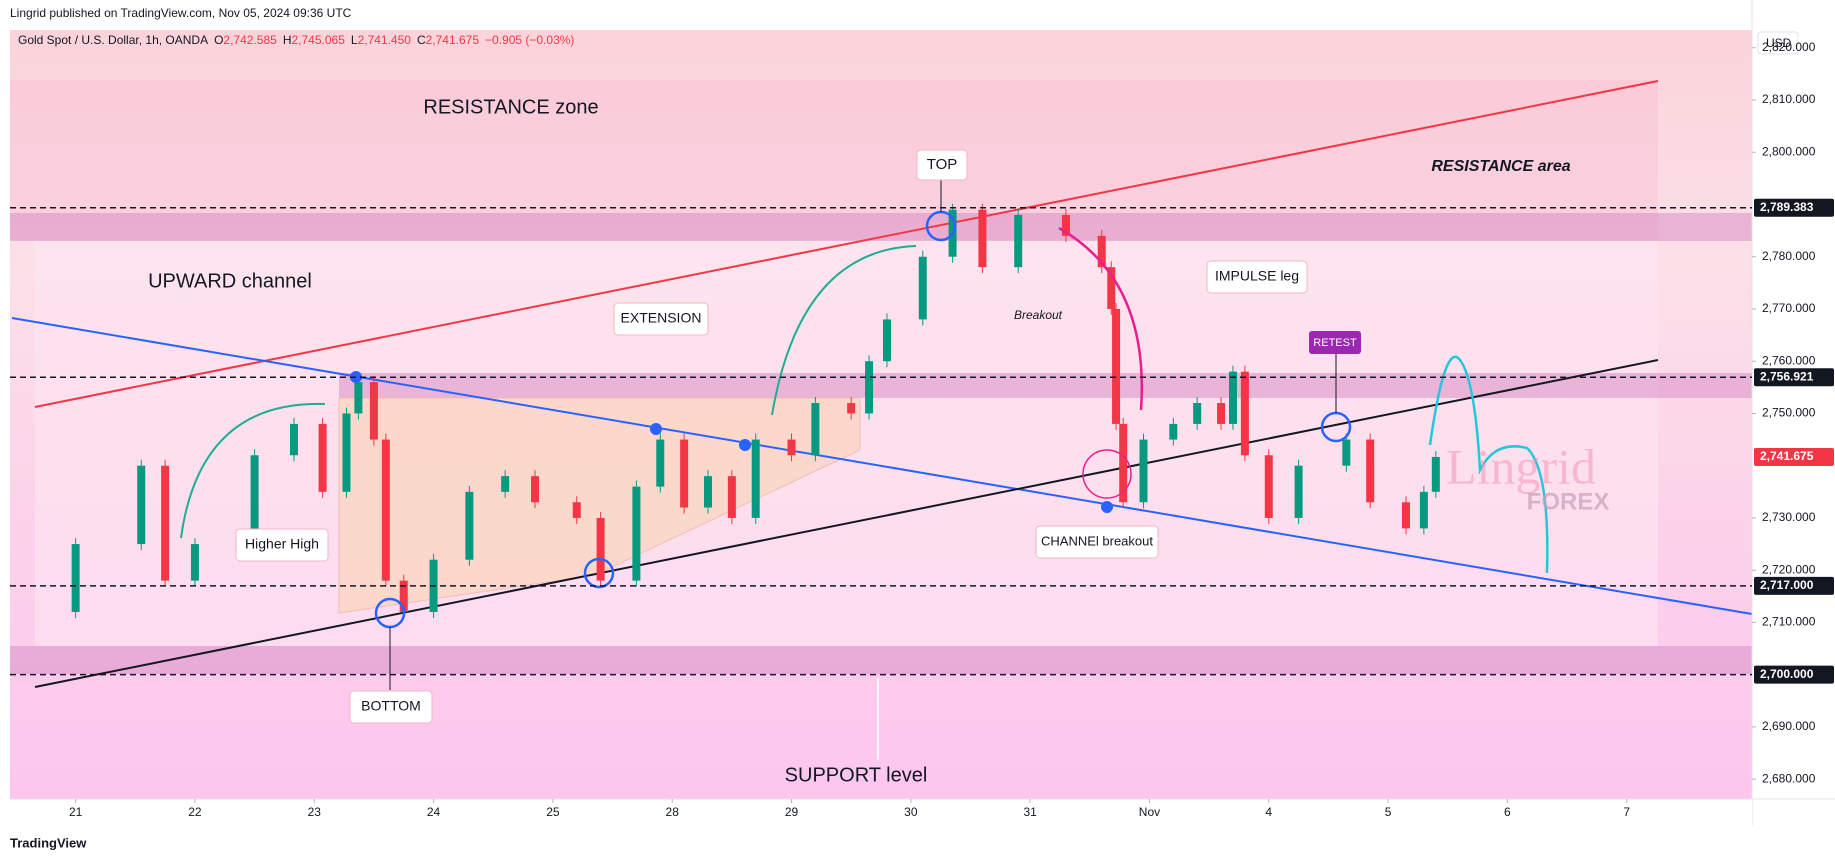  Describe the element at coordinates (1787, 376) in the screenshot. I see `level-label: 2,756.921` at that location.